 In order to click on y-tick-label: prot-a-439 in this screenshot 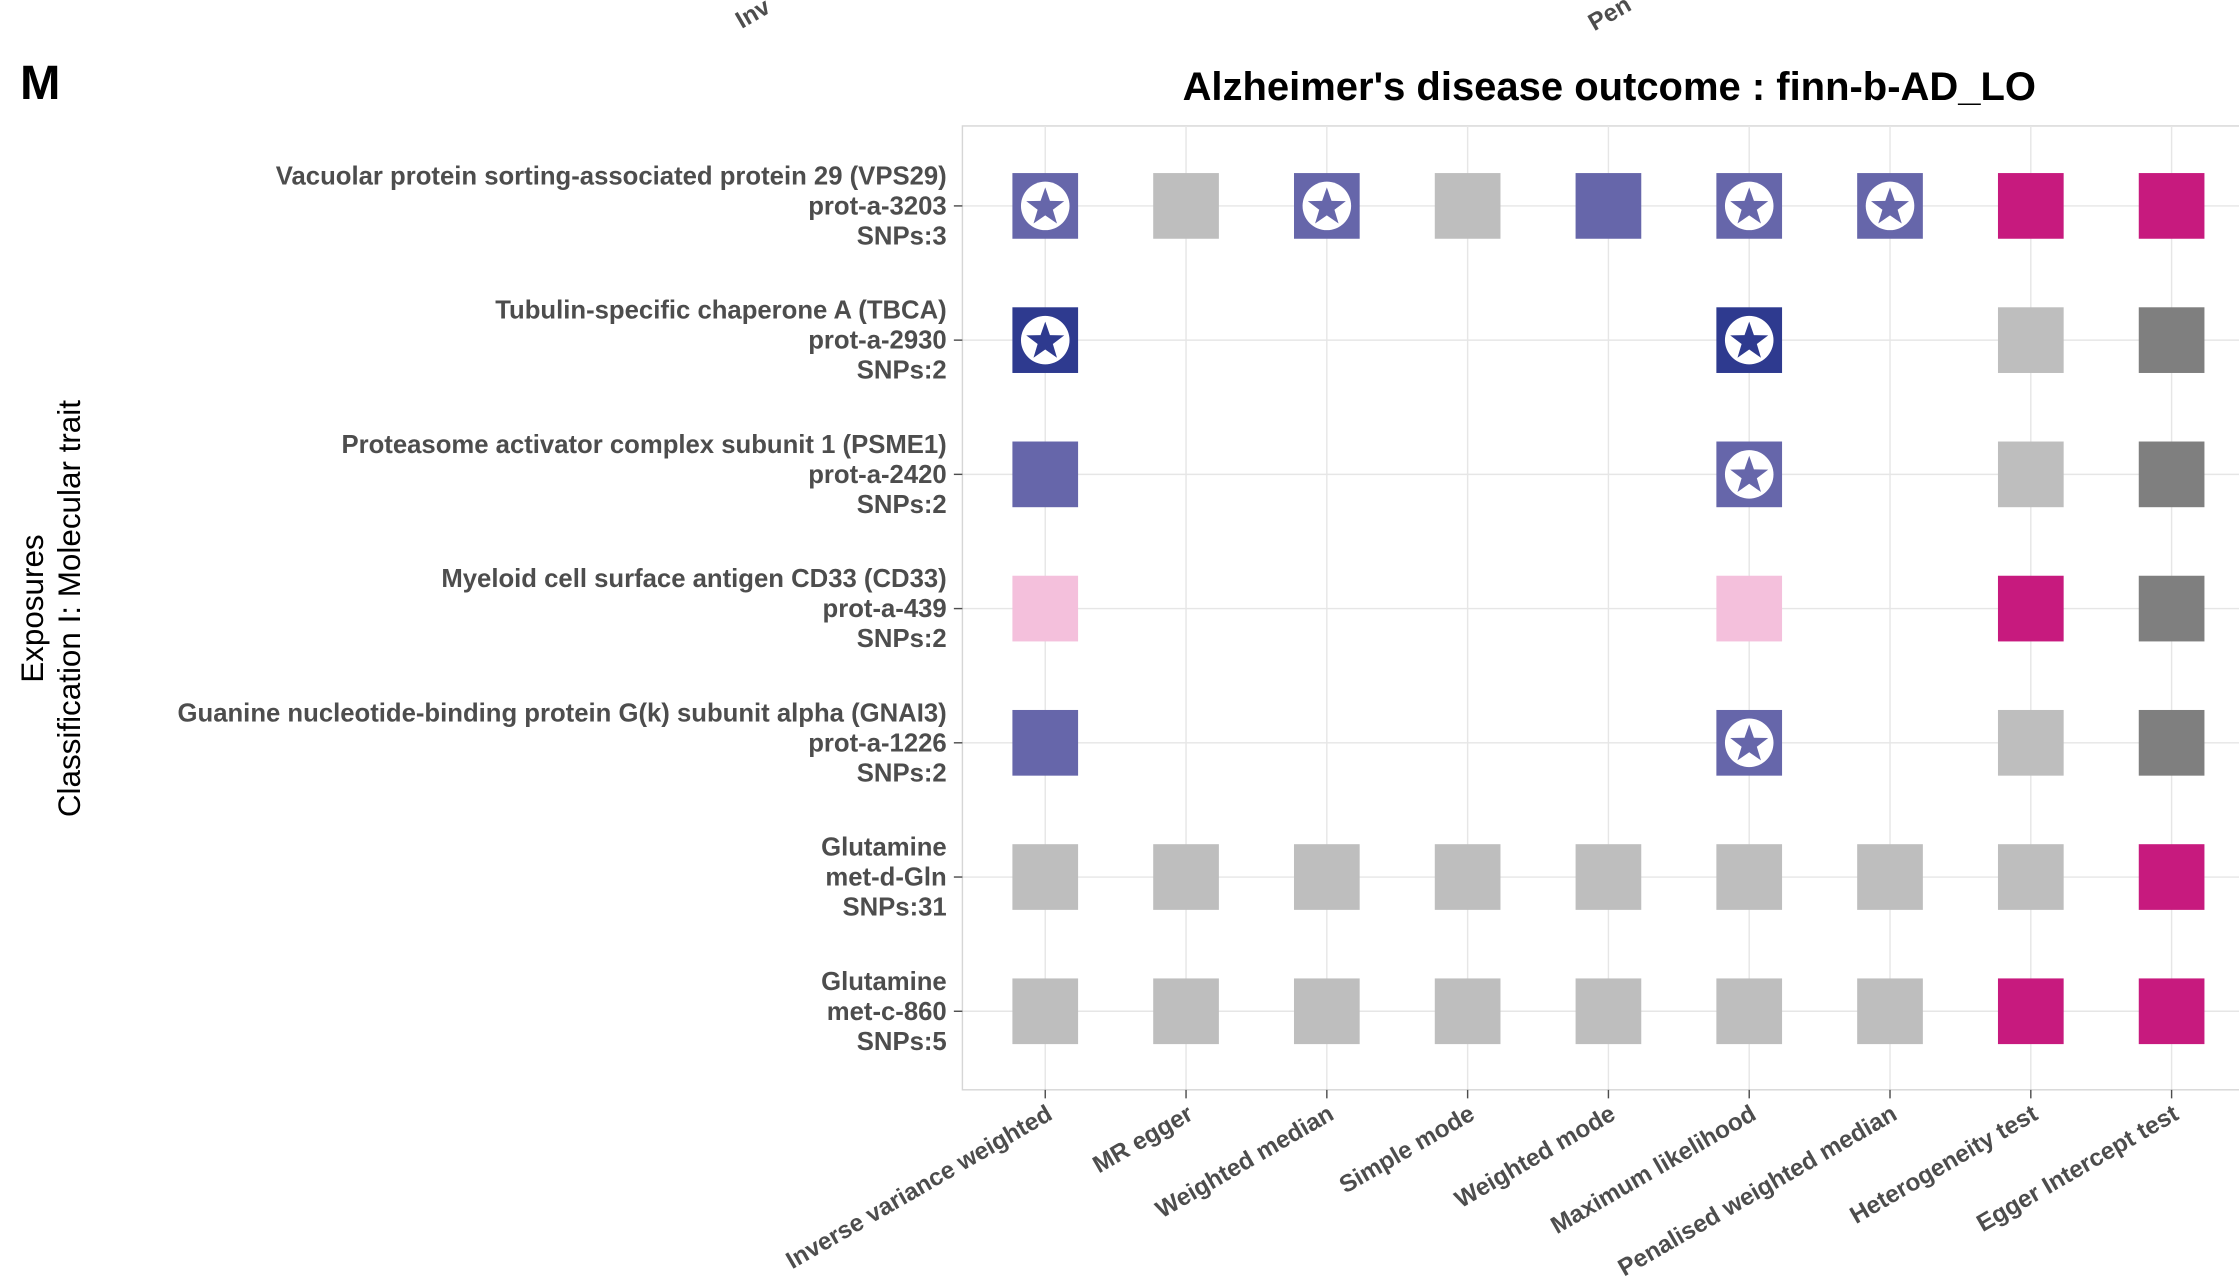, I will do `click(885, 609)`.